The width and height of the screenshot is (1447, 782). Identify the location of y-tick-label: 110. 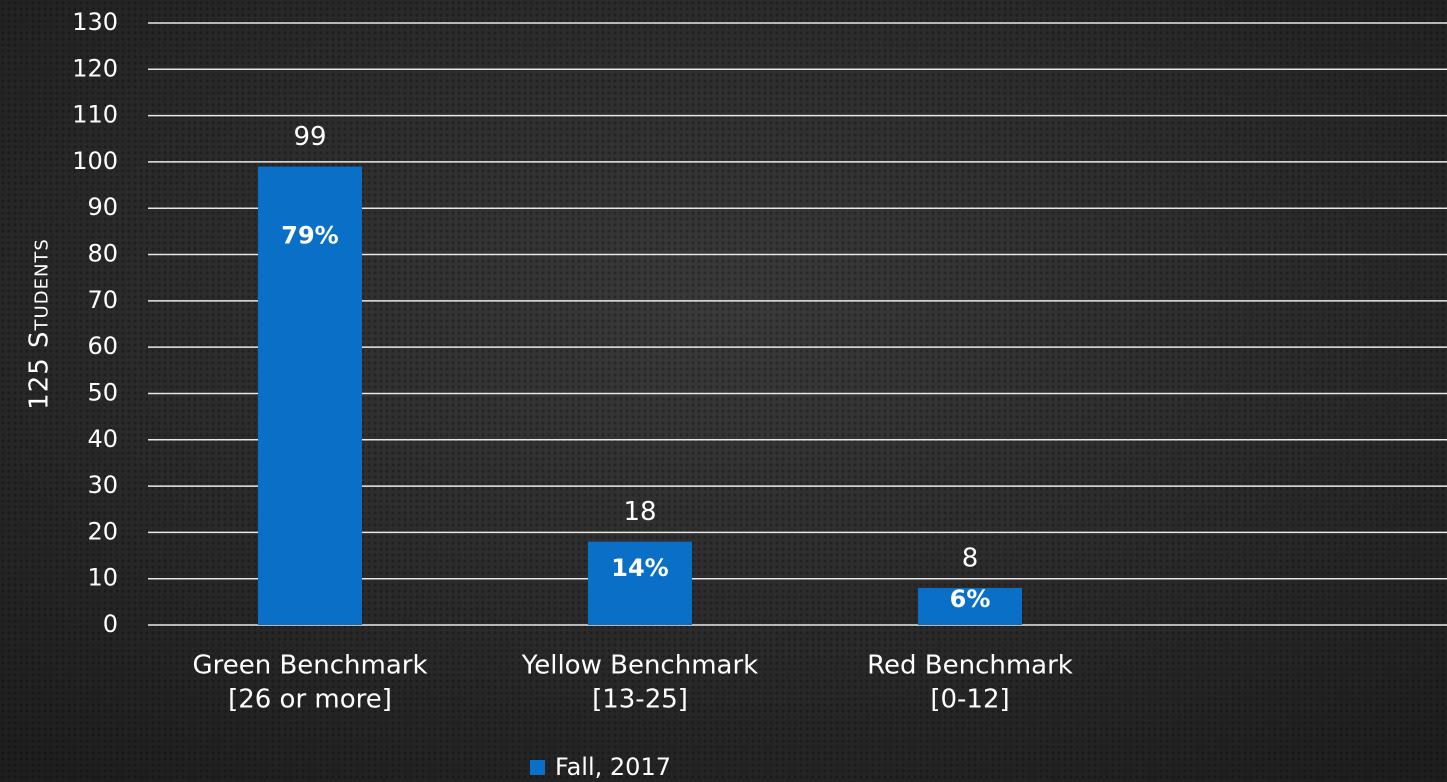
(95, 115).